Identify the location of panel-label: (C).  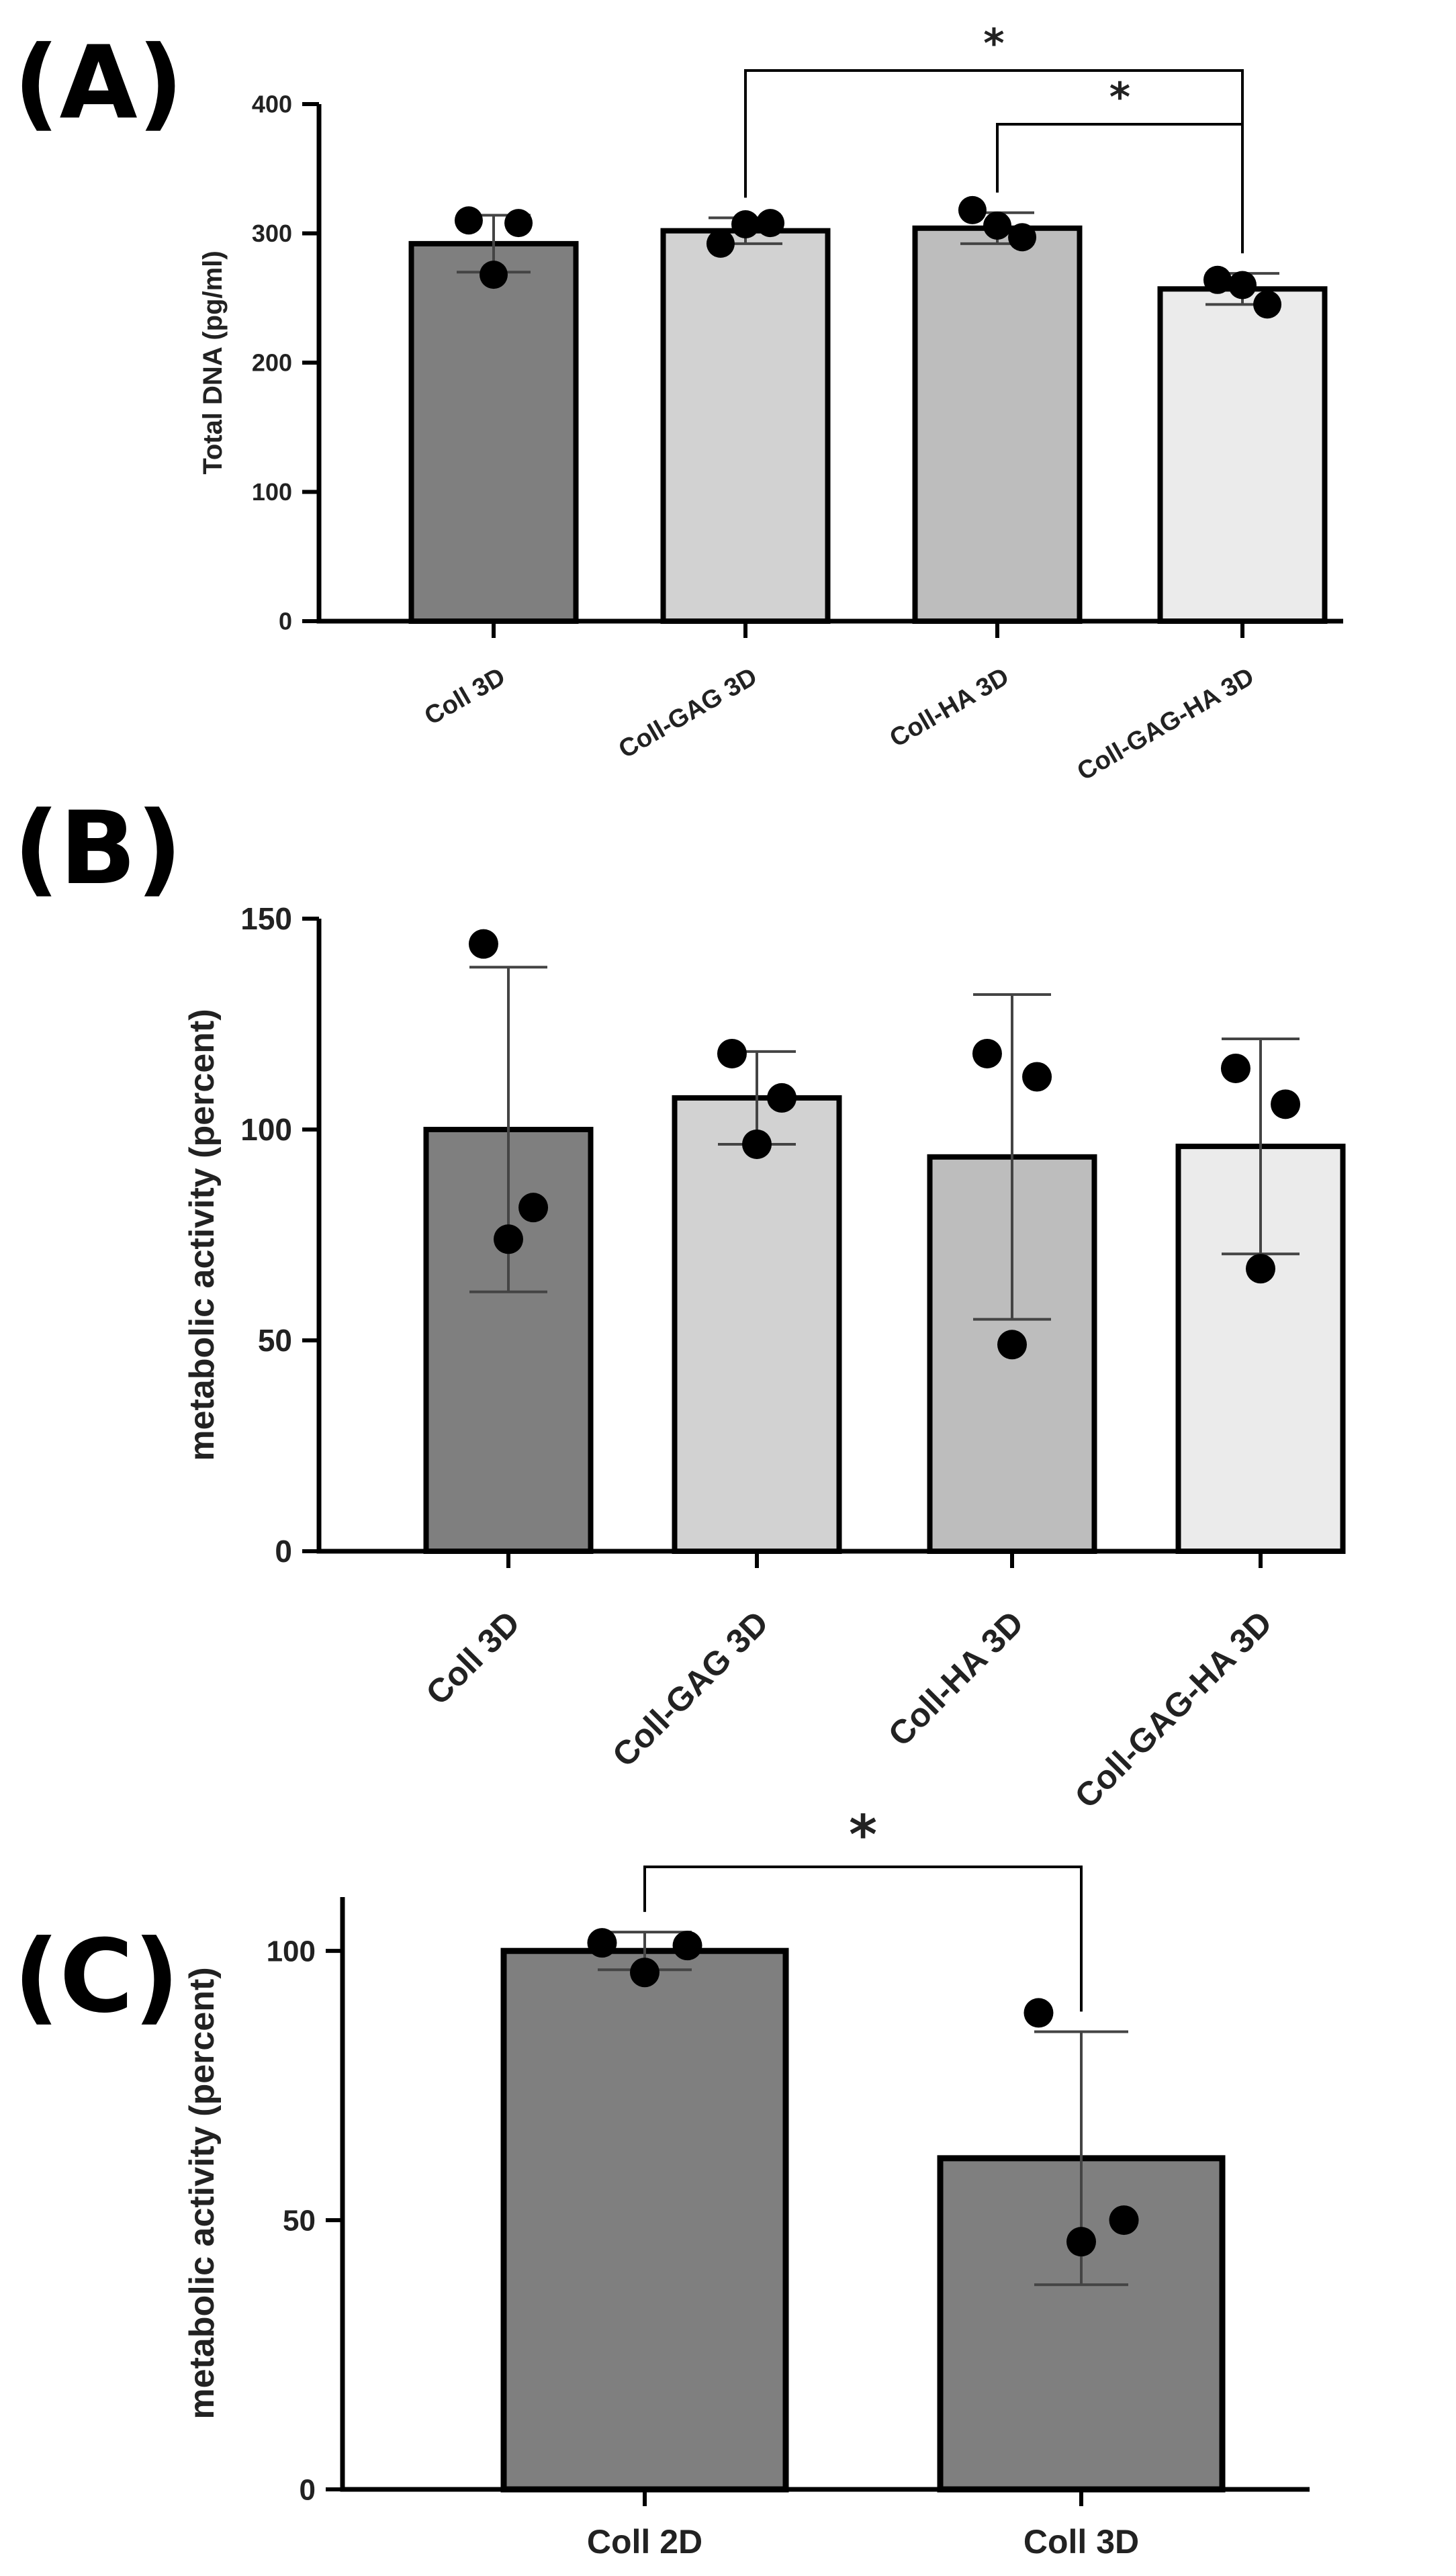
(96, 1977).